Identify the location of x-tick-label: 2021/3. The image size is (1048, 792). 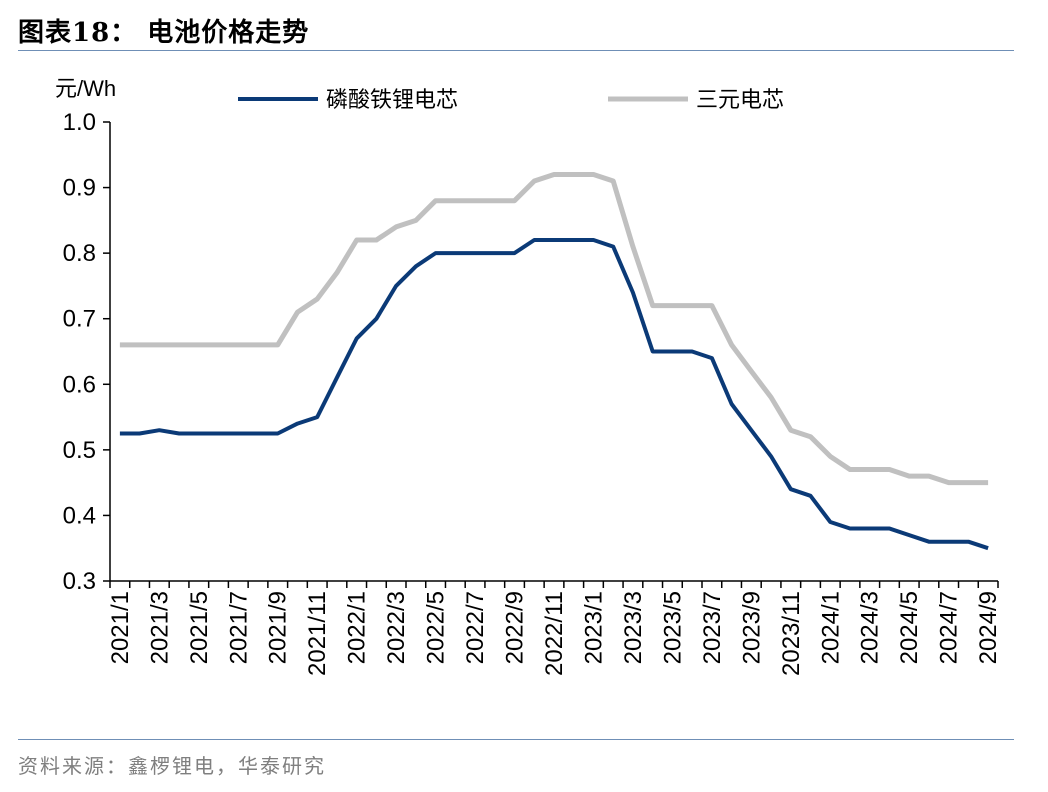
(159, 627).